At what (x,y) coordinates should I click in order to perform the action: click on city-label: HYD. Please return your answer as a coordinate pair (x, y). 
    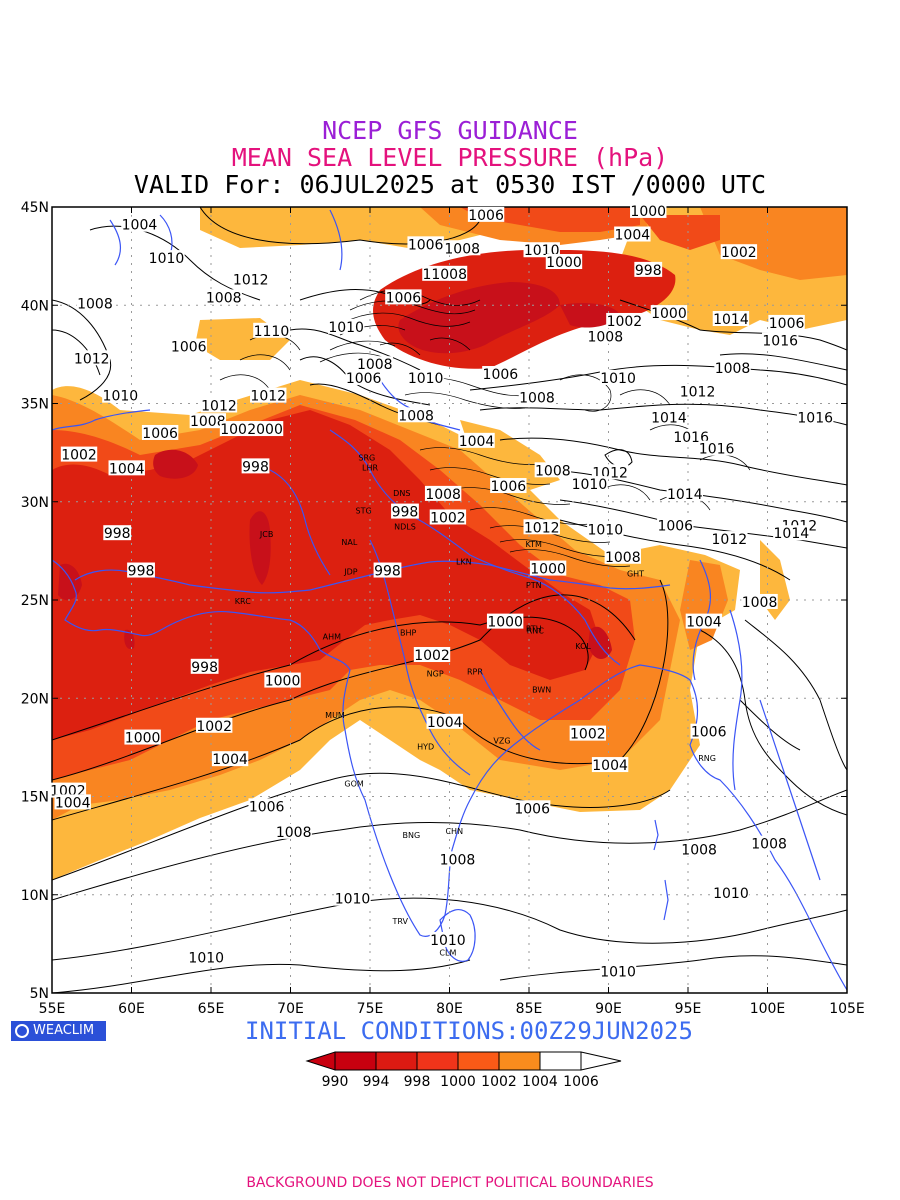
    Looking at the image, I should click on (425, 746).